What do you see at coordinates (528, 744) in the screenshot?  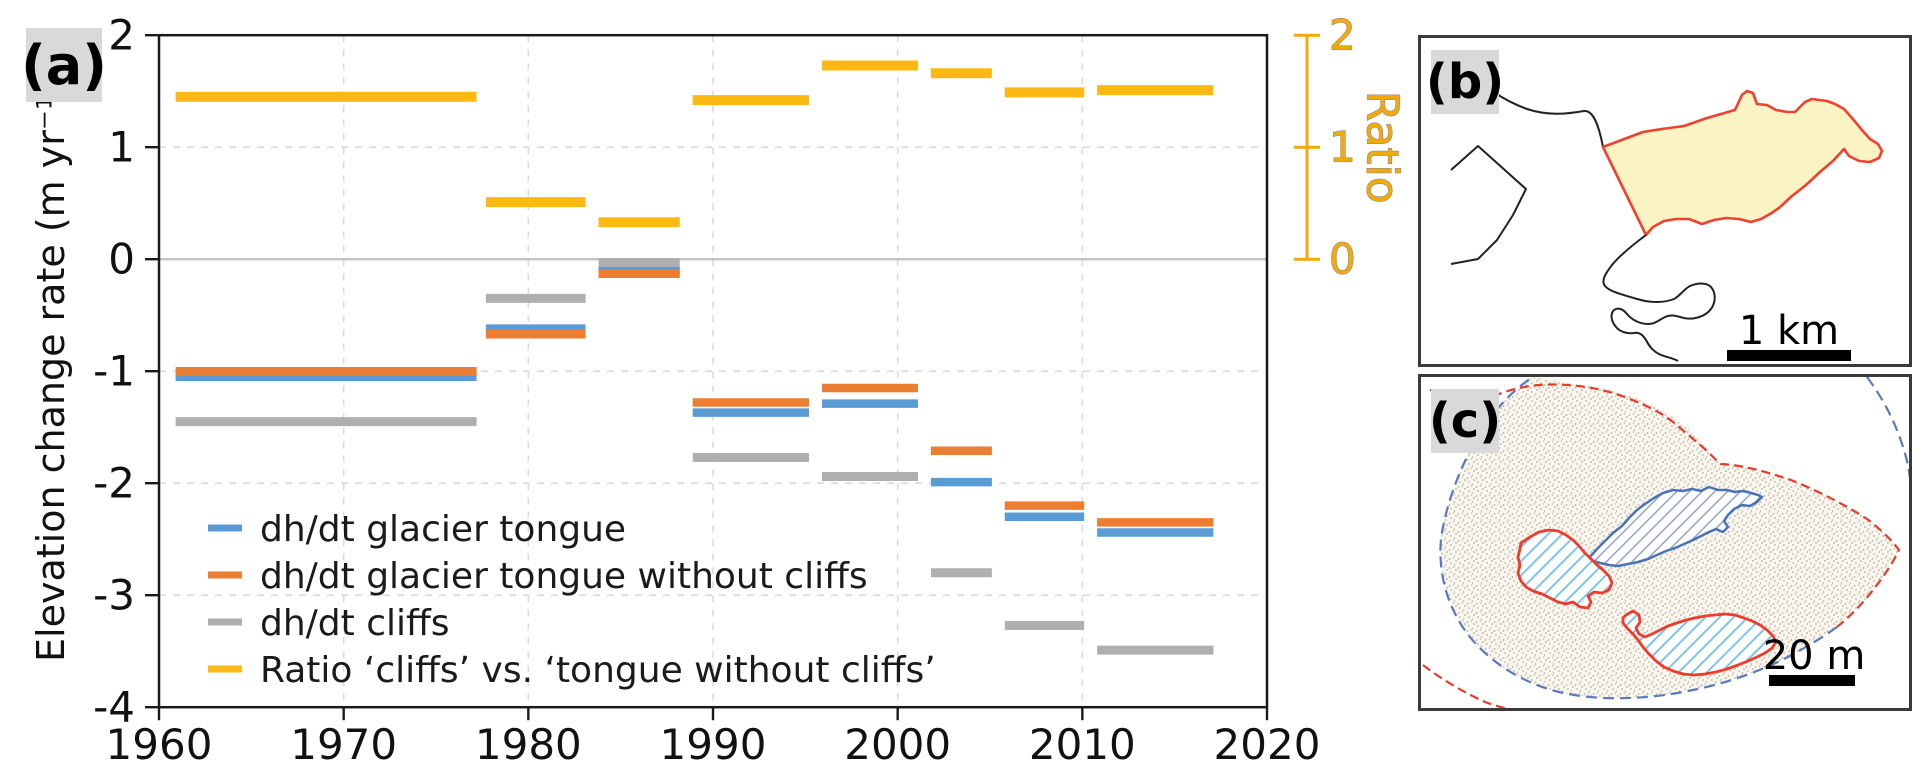 I see `x-tick-label: 1980` at bounding box center [528, 744].